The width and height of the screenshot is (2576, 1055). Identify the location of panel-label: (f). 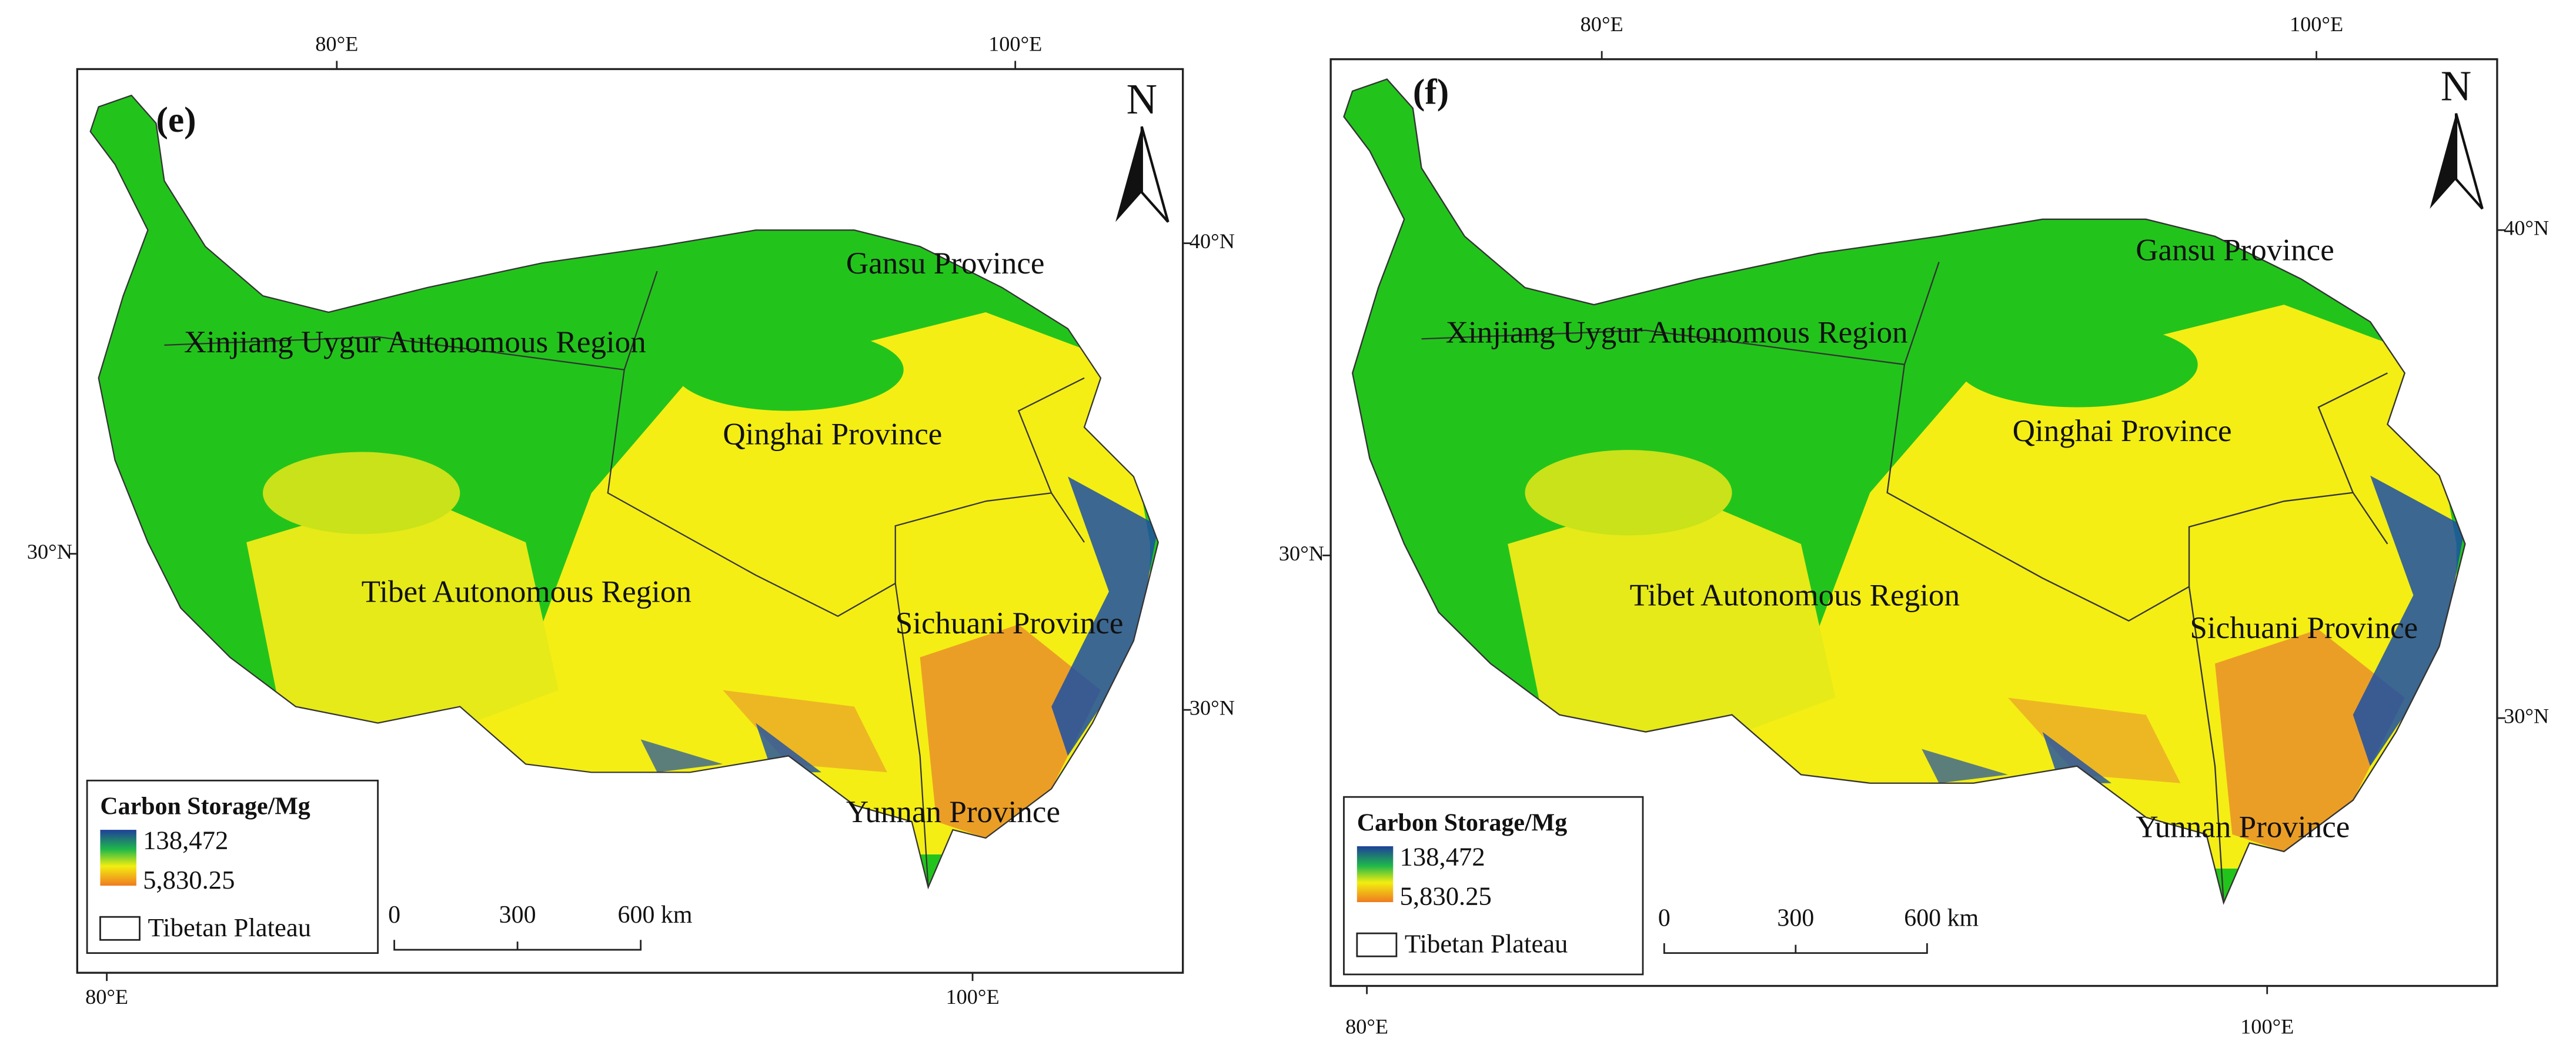
(1431, 92).